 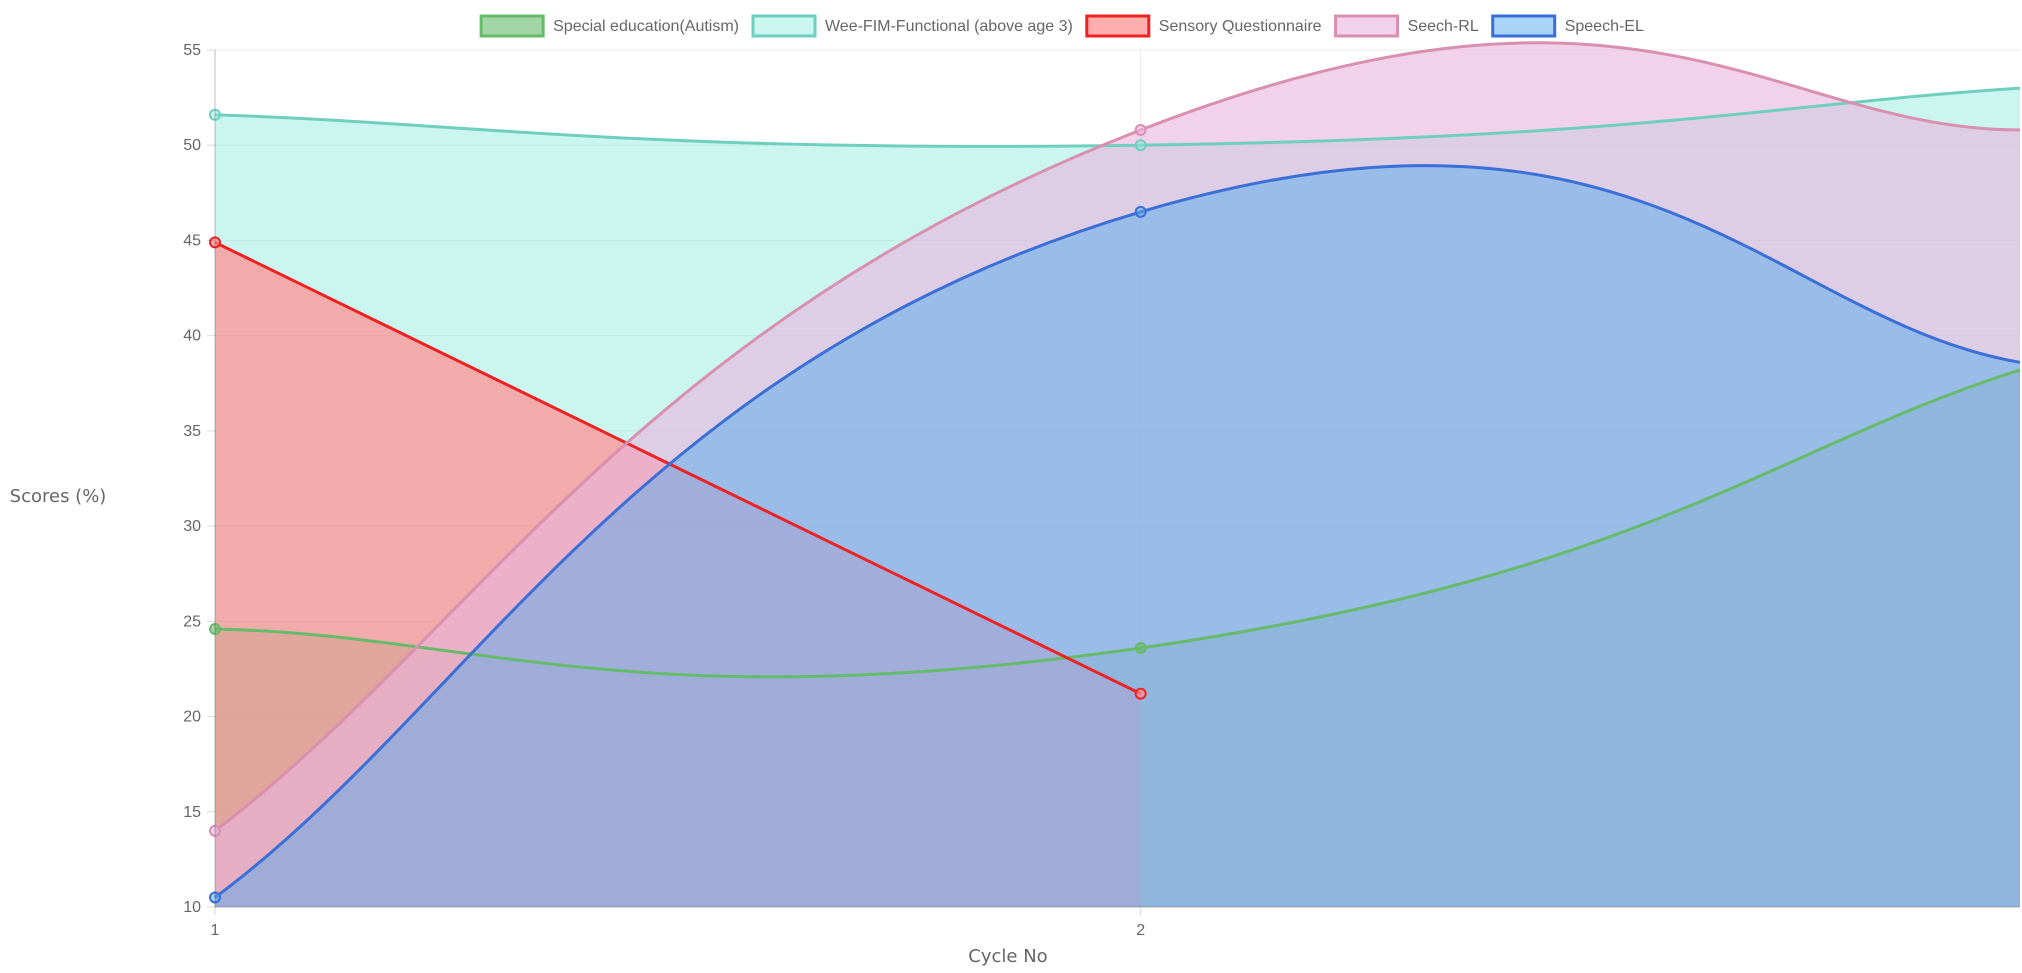 I want to click on x-axis-title: Cycle No, so click(x=1007, y=956).